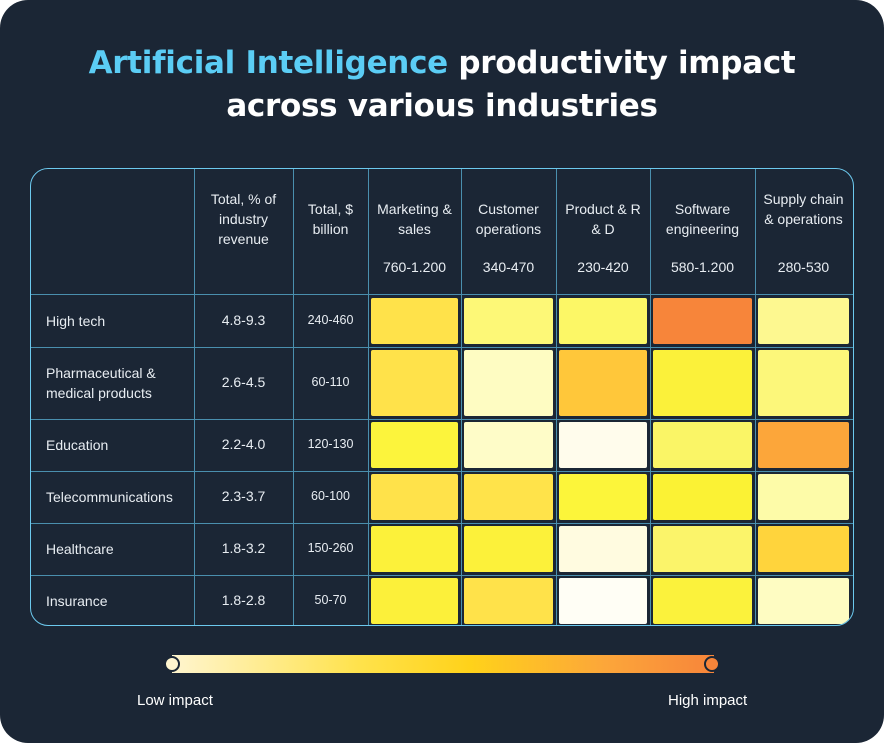 The width and height of the screenshot is (884, 743). I want to click on legend-low-label: Low impact, so click(175, 700).